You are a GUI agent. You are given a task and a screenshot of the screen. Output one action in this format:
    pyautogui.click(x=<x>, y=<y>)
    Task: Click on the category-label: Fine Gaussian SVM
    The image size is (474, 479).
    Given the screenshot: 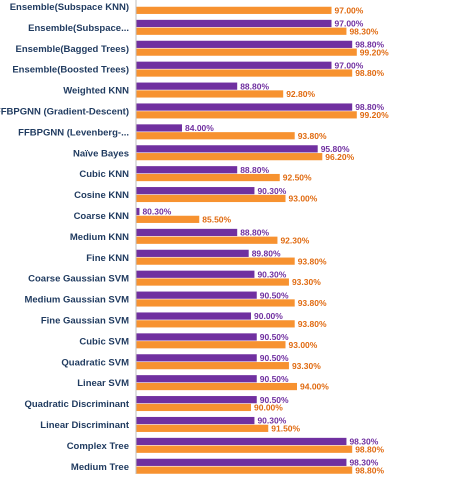 What is the action you would take?
    pyautogui.click(x=85, y=320)
    